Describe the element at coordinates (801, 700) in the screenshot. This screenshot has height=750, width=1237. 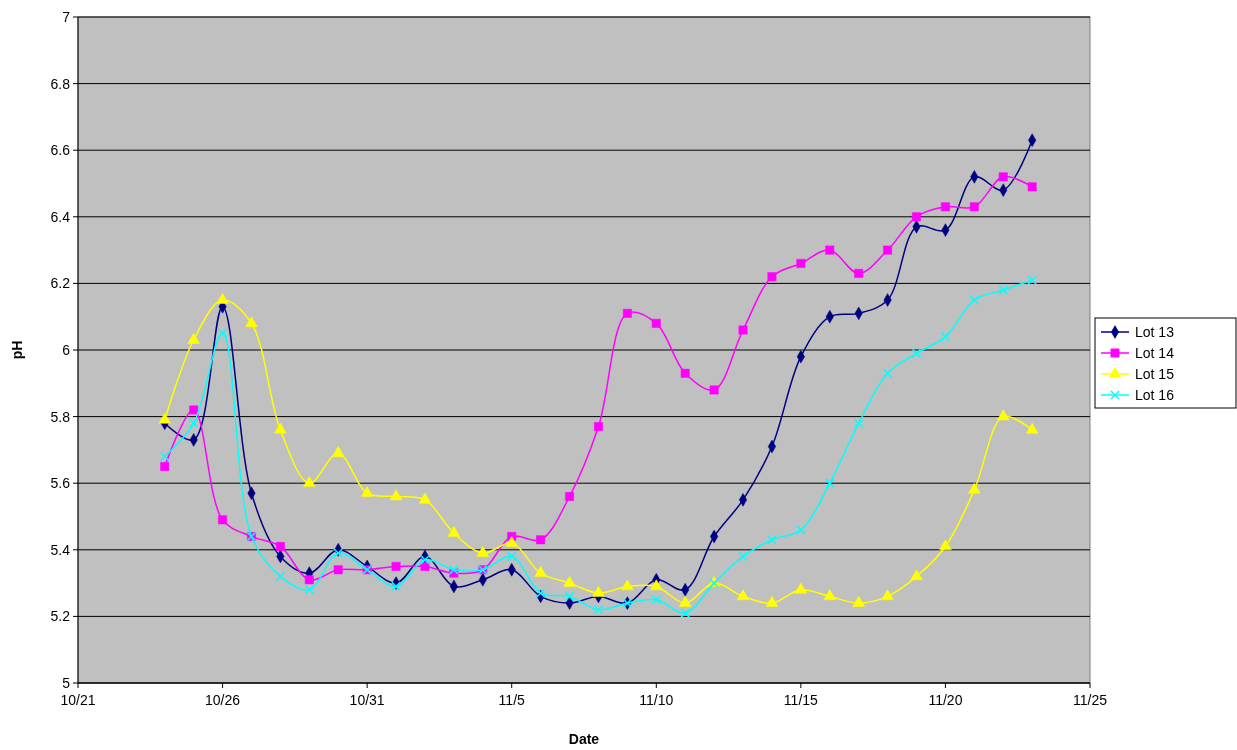
I see `x-tick-label: 11/15` at that location.